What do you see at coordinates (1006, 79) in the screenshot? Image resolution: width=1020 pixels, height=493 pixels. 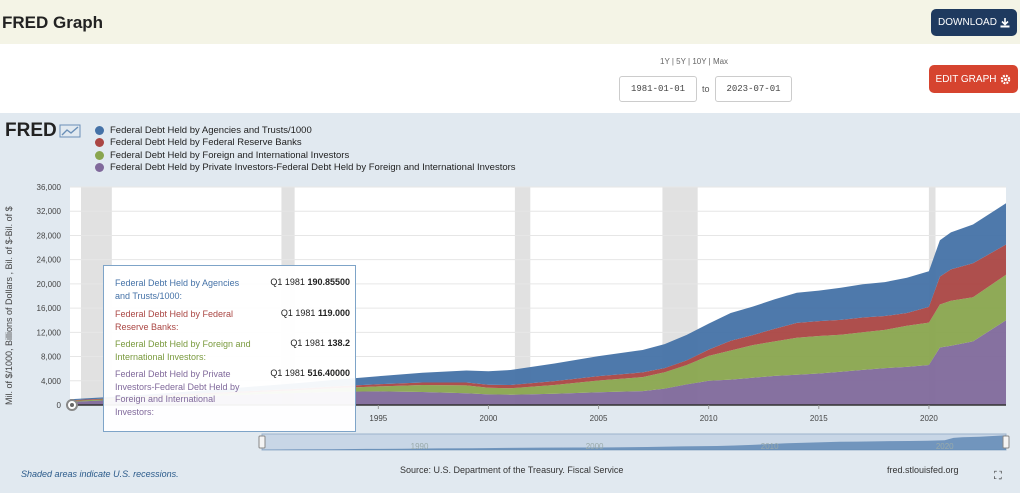 I see `gear-icon` at bounding box center [1006, 79].